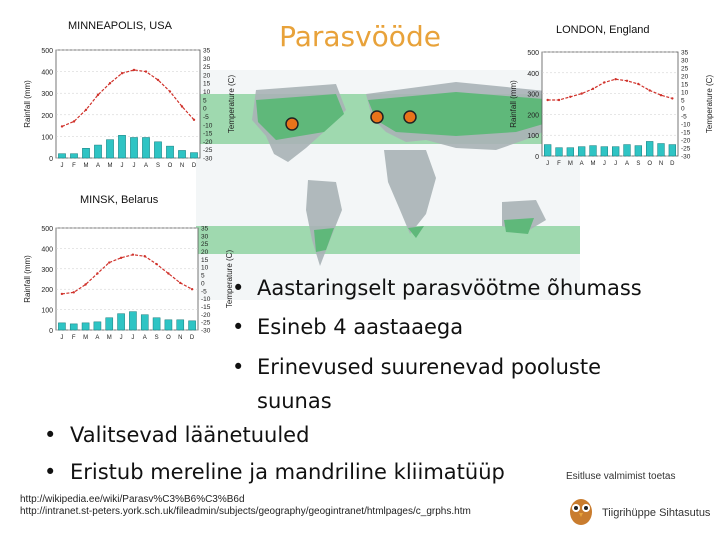 Image resolution: width=720 pixels, height=540 pixels. I want to click on owl-logo-icon, so click(581, 512).